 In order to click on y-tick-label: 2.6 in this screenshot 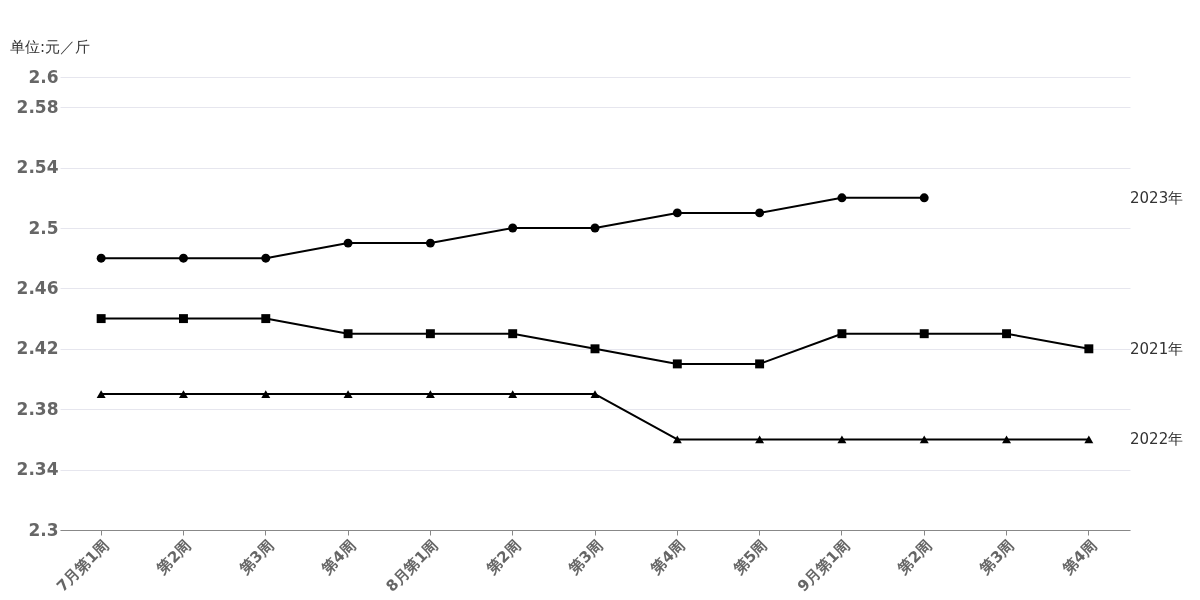, I will do `click(43, 76)`.